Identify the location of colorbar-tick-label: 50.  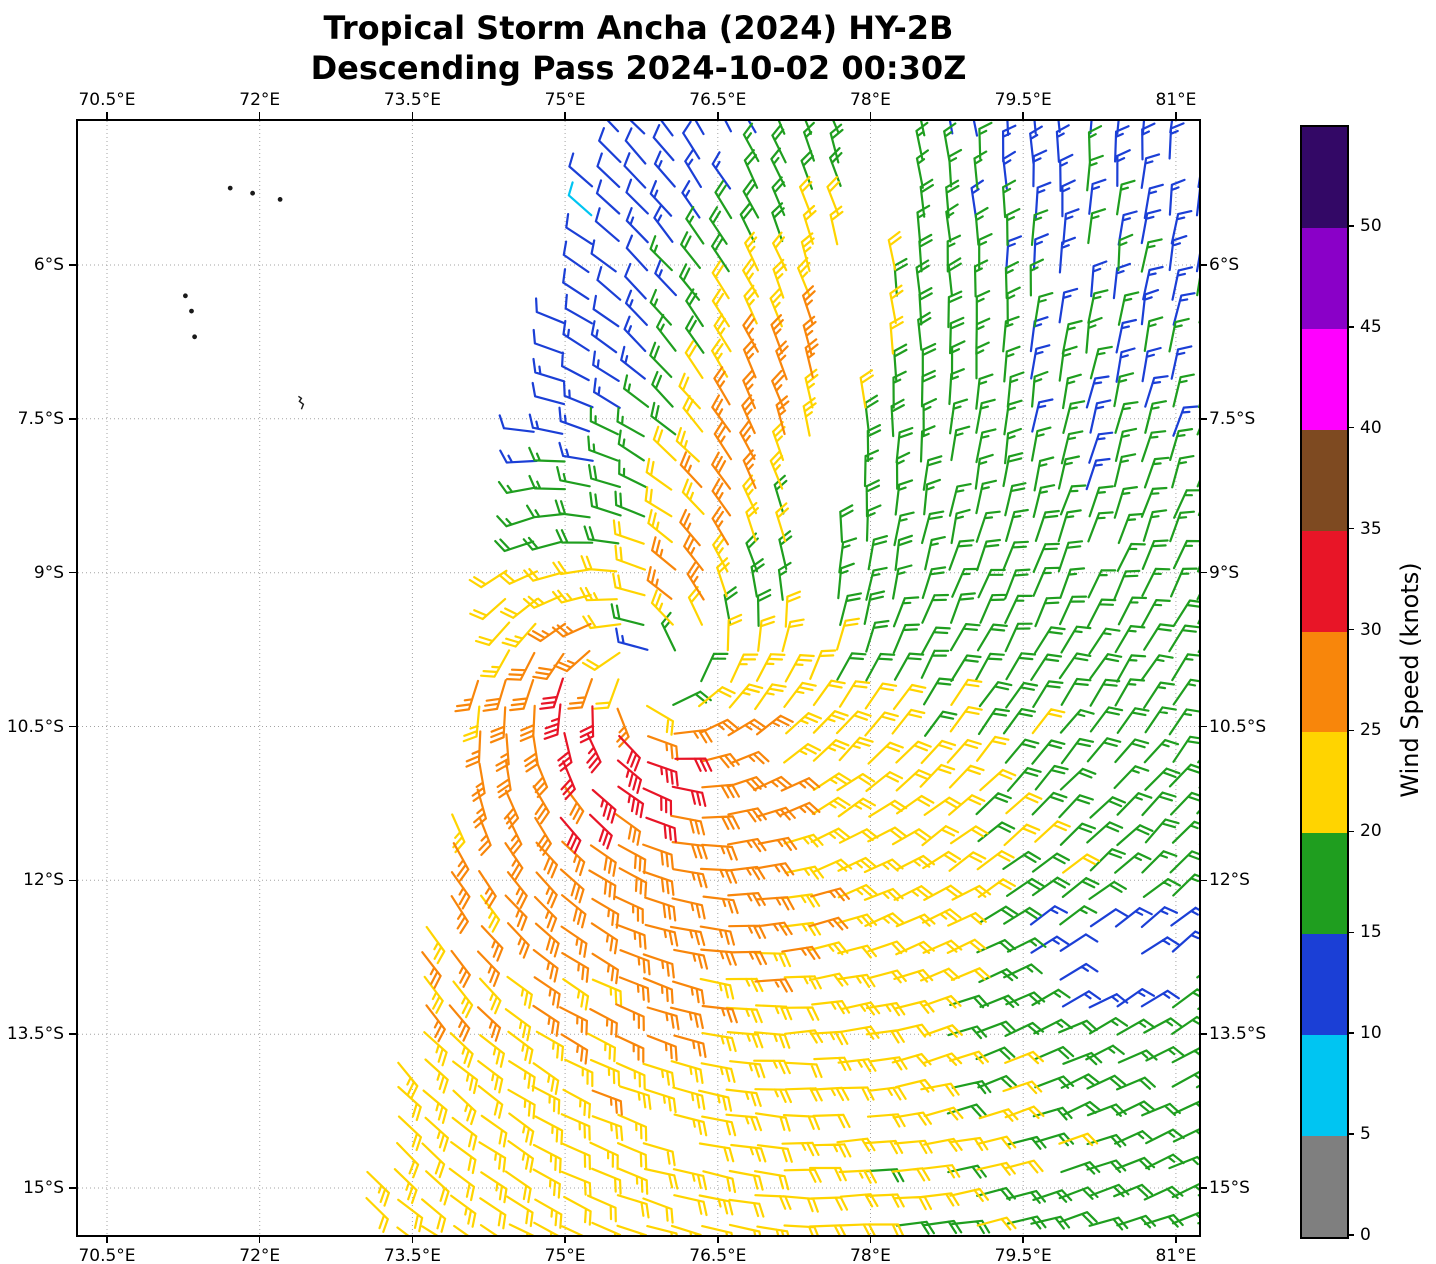
(1371, 225).